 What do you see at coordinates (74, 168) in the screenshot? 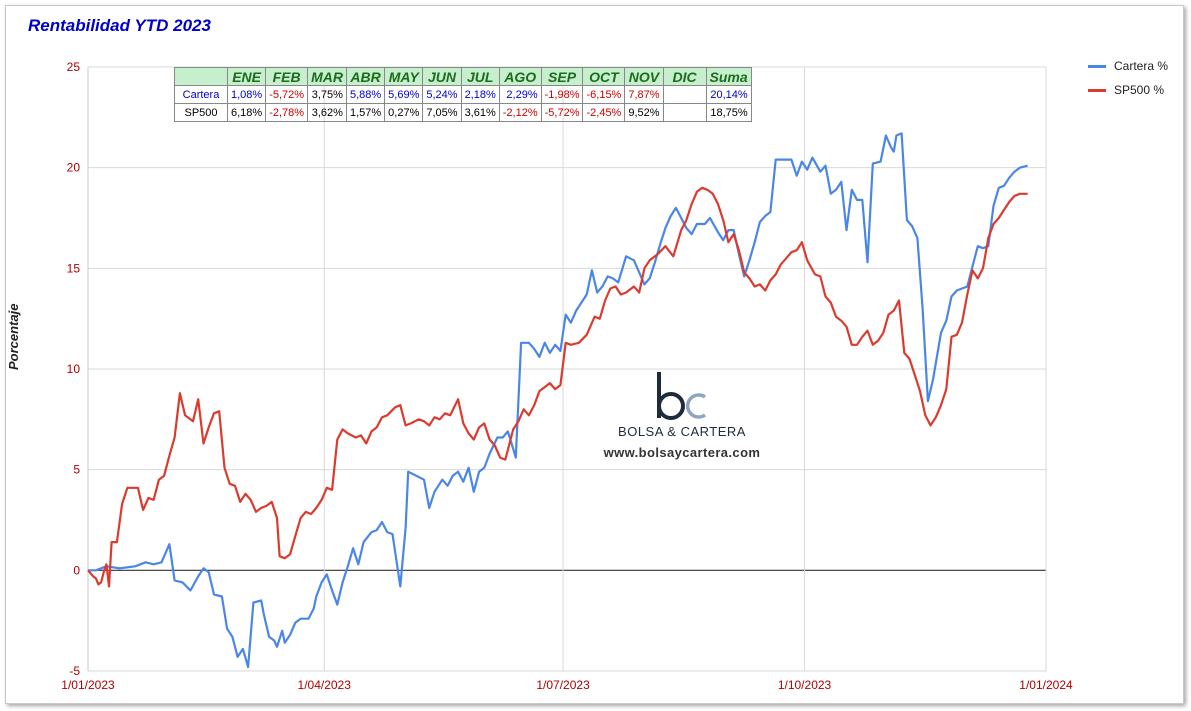
I see `y-tick-label: 20` at bounding box center [74, 168].